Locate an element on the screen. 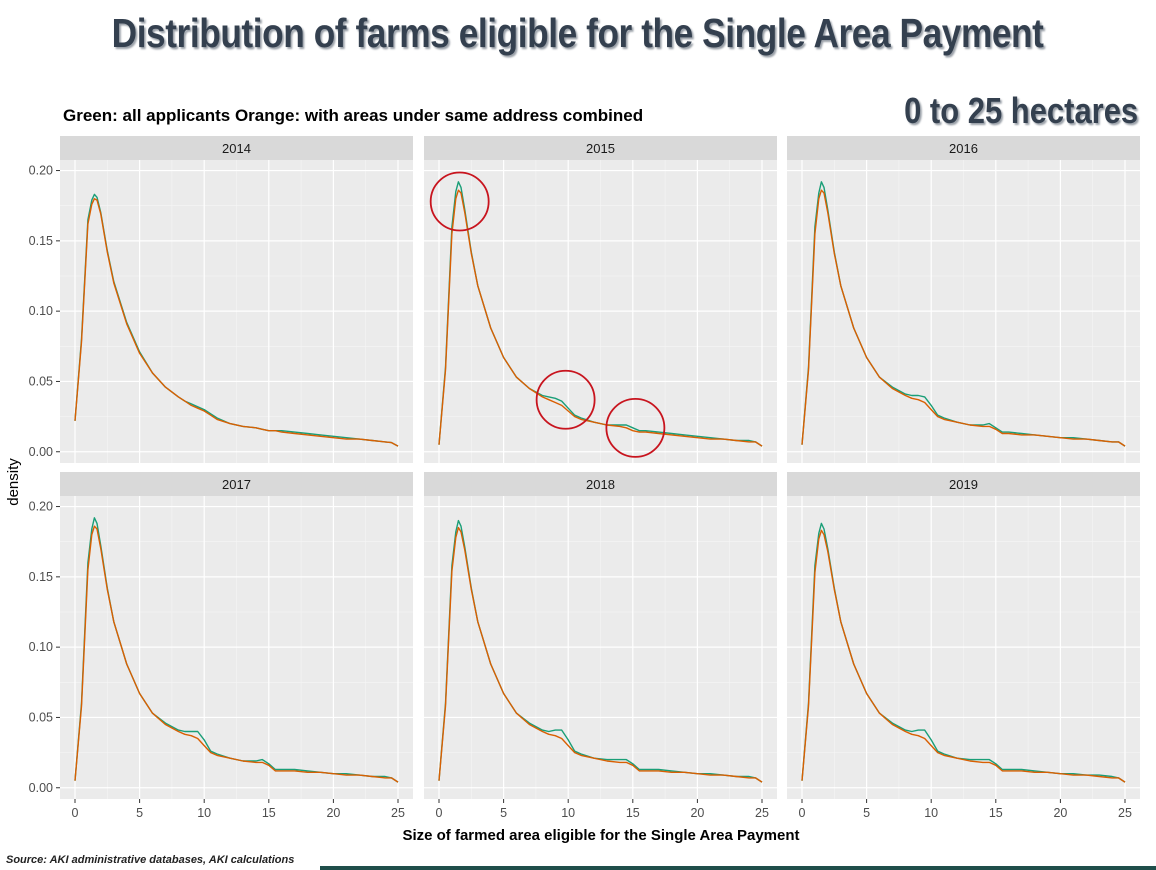 The image size is (1156, 870). strip-label: 2015 is located at coordinates (600, 148).